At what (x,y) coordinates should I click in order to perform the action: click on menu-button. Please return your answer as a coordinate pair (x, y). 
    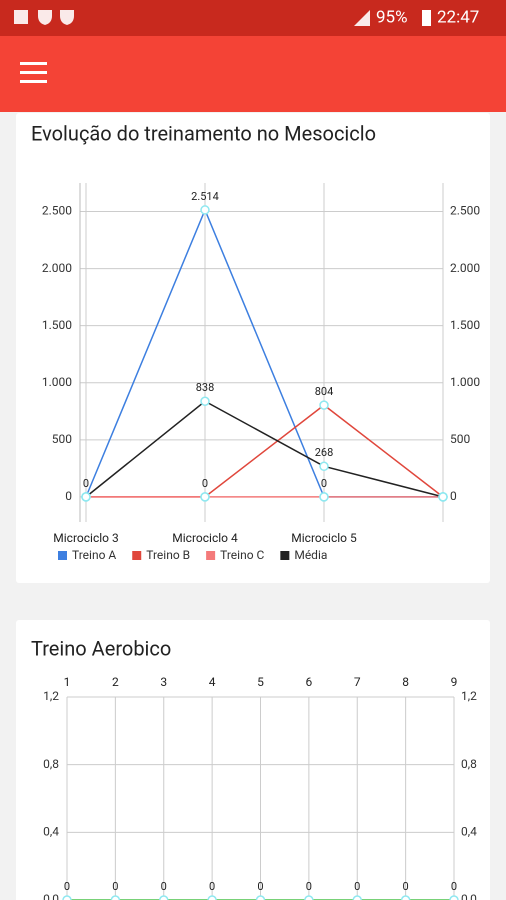
    Looking at the image, I should click on (33, 72).